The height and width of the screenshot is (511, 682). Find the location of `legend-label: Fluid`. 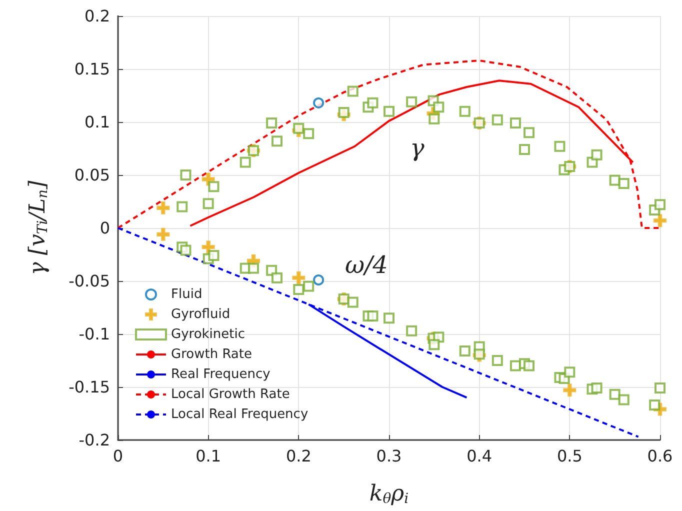

legend-label: Fluid is located at coordinates (186, 294).